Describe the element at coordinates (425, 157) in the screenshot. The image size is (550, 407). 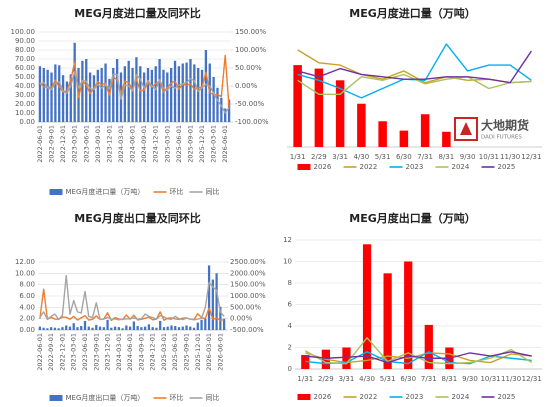
I see `x-tick-label: 7/31` at that location.